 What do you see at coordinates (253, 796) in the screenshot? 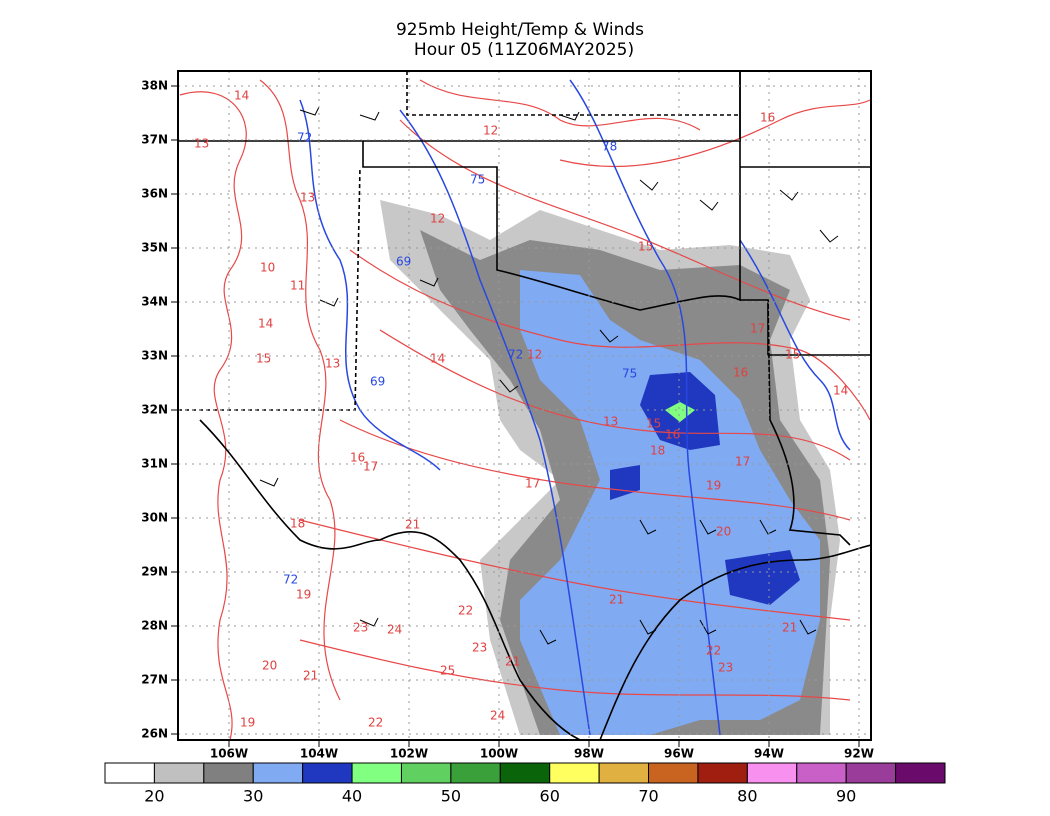
I see `colorbar-label: 30` at bounding box center [253, 796].